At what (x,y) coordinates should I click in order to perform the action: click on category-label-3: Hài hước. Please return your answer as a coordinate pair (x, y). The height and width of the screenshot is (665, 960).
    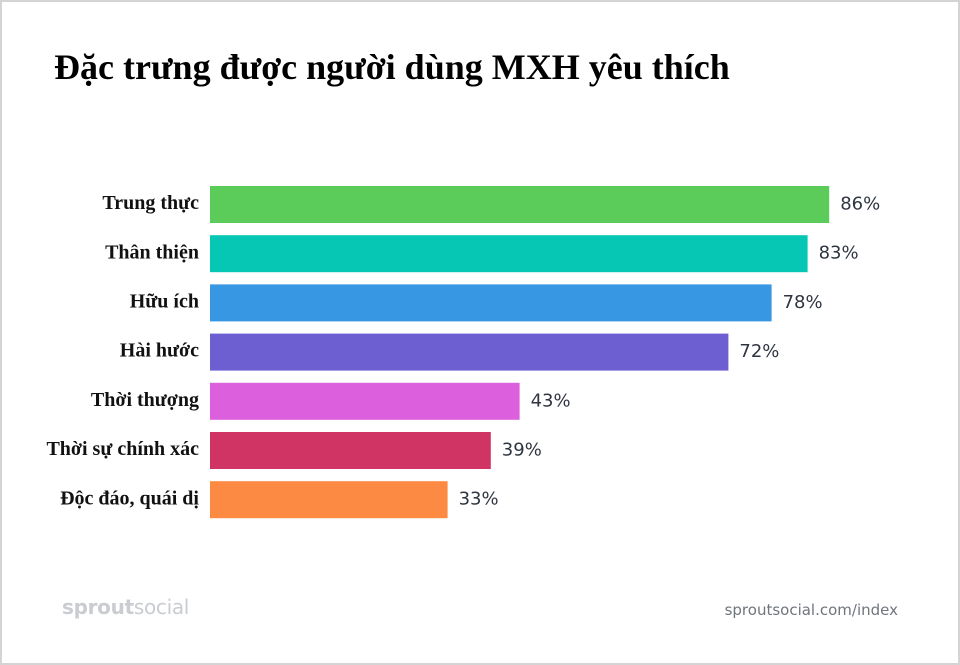
    Looking at the image, I should click on (159, 351).